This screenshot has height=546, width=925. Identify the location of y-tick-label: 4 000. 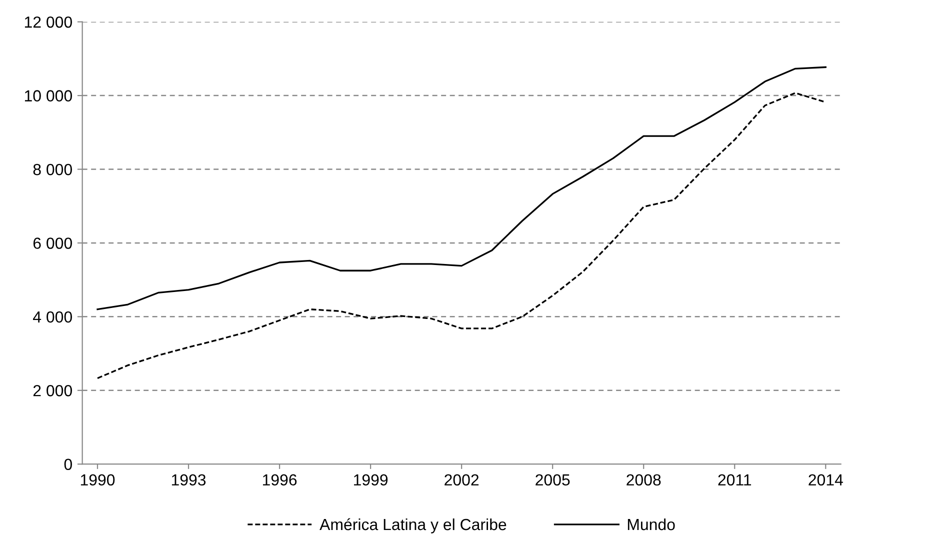
(52, 317).